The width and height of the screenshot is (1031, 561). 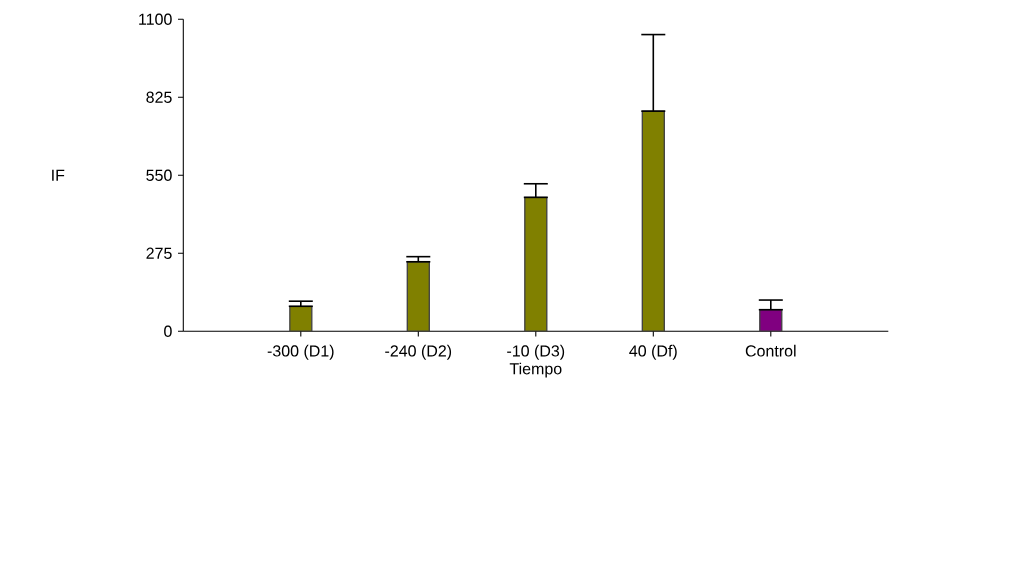 I want to click on y-tick-label: 275, so click(x=159, y=253).